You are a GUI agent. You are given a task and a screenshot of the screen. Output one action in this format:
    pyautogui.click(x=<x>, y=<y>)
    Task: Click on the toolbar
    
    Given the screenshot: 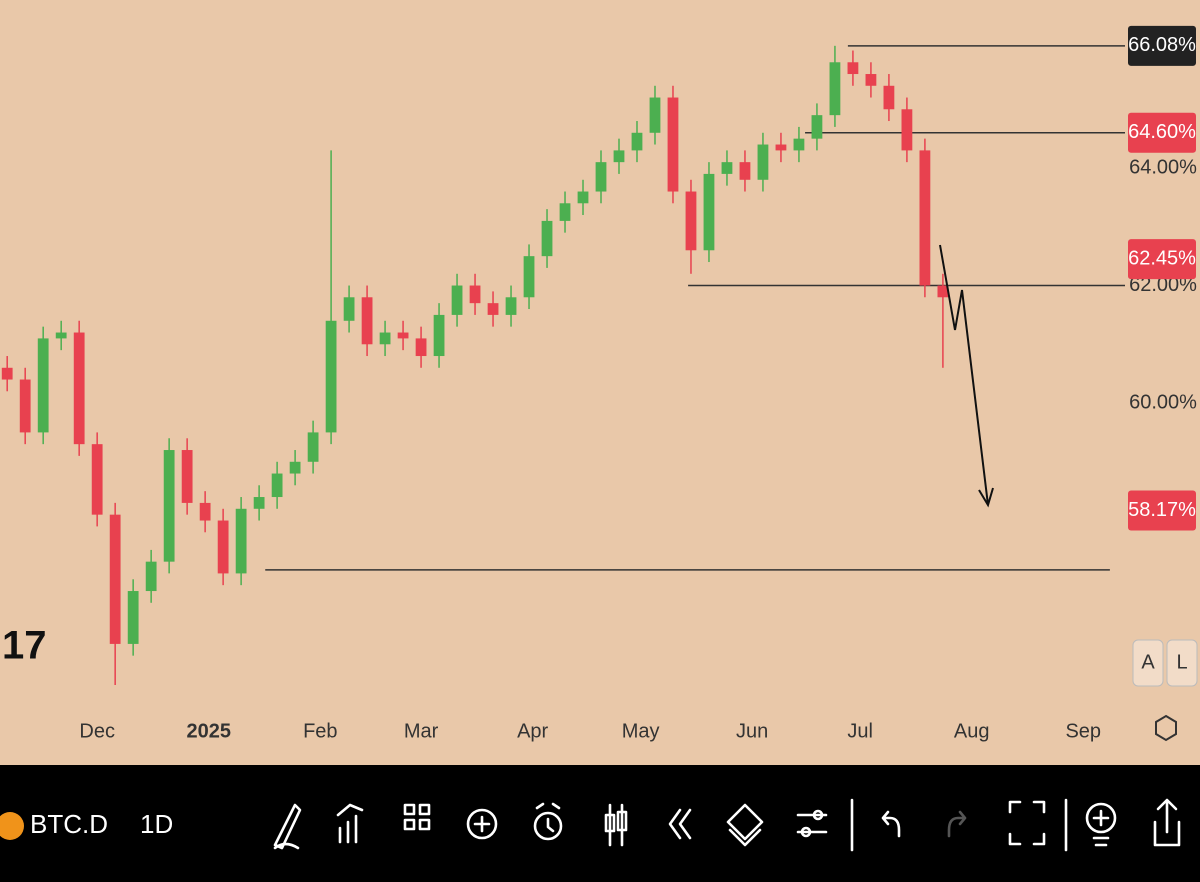 What is the action you would take?
    pyautogui.click(x=600, y=823)
    